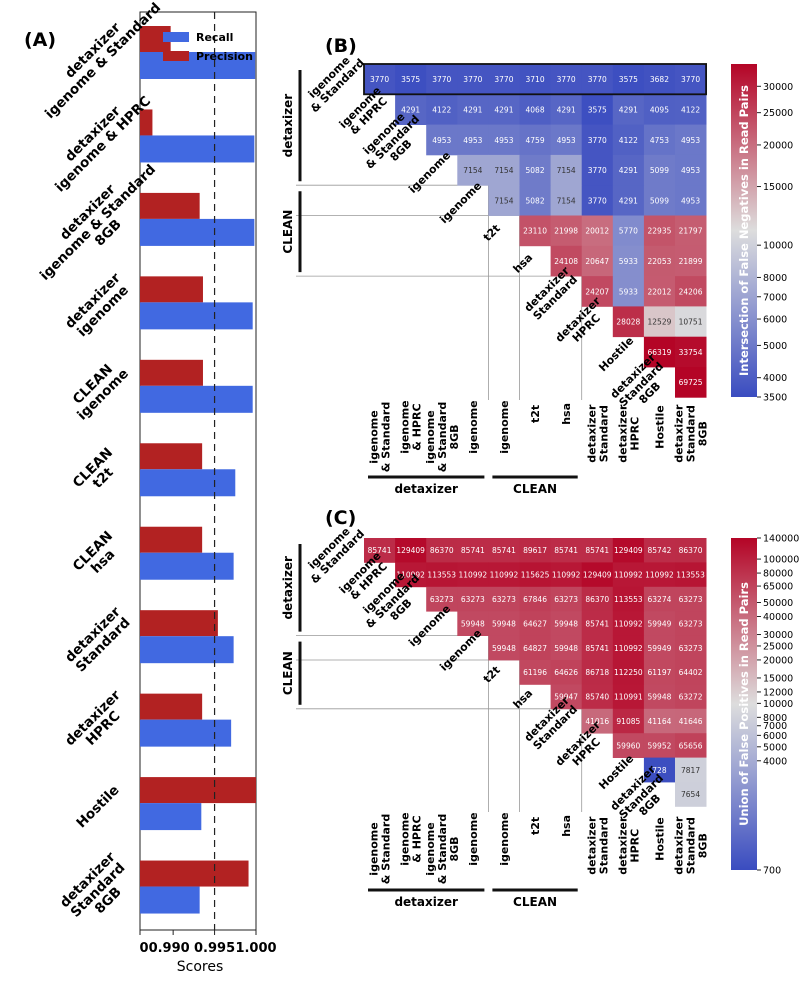 Image resolution: width=810 pixels, height=1000 pixels. I want to click on column-label-line: t2t, so click(535, 414).